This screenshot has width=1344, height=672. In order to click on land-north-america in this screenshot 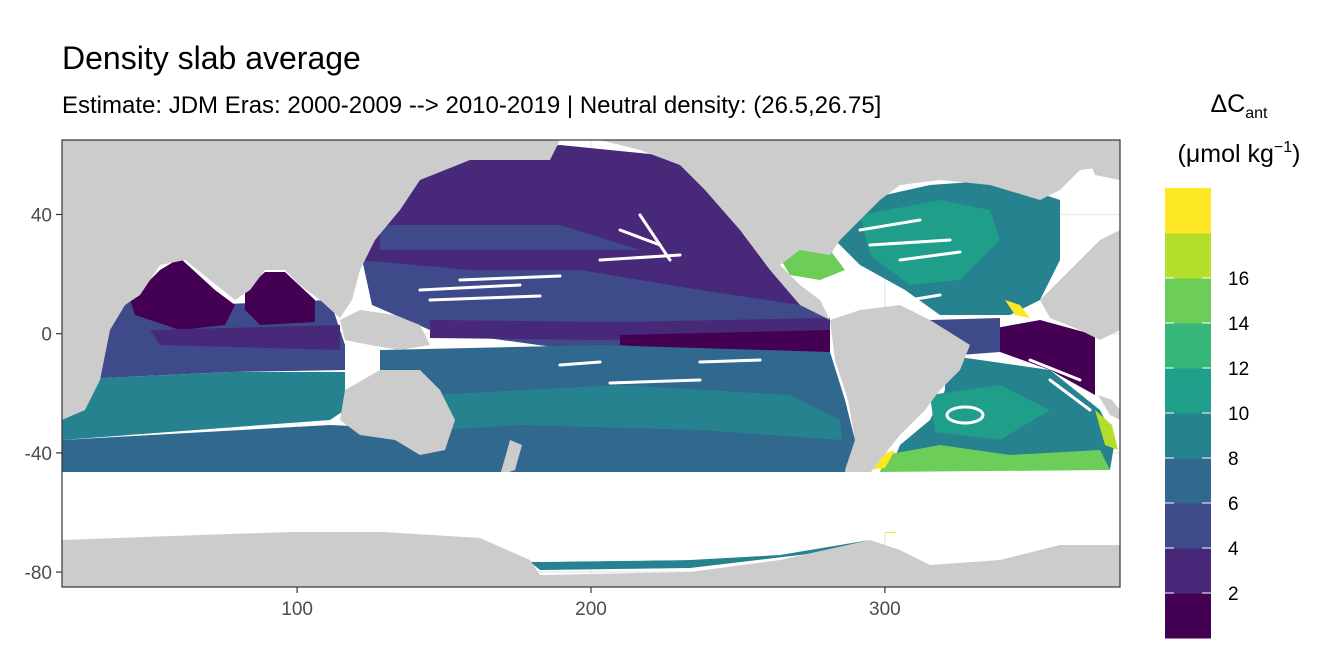, I will do `click(860, 230)`.